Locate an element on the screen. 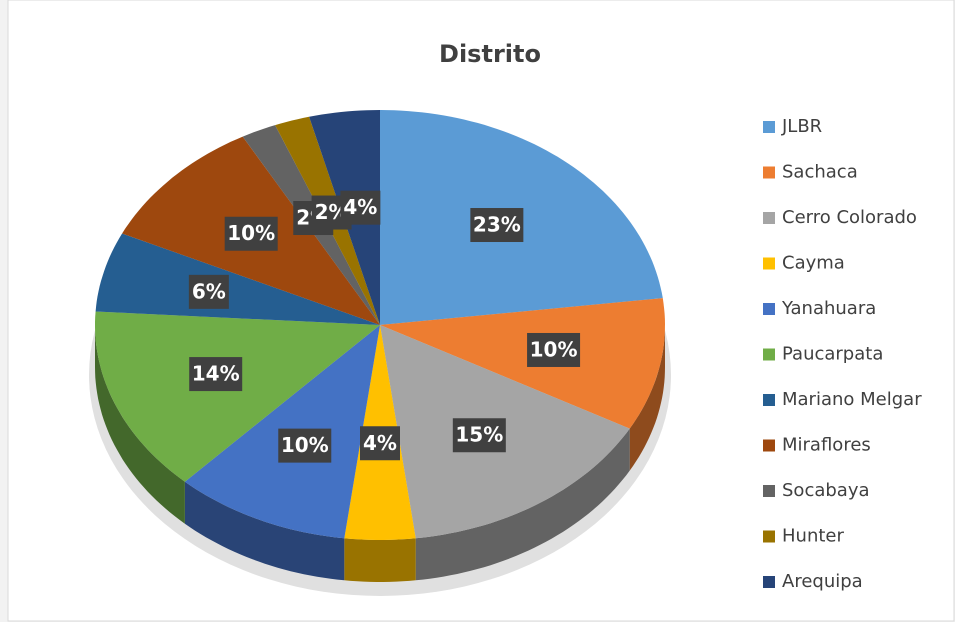 This screenshot has width=955, height=622. legend-label: Cerro Colorado is located at coordinates (849, 217).